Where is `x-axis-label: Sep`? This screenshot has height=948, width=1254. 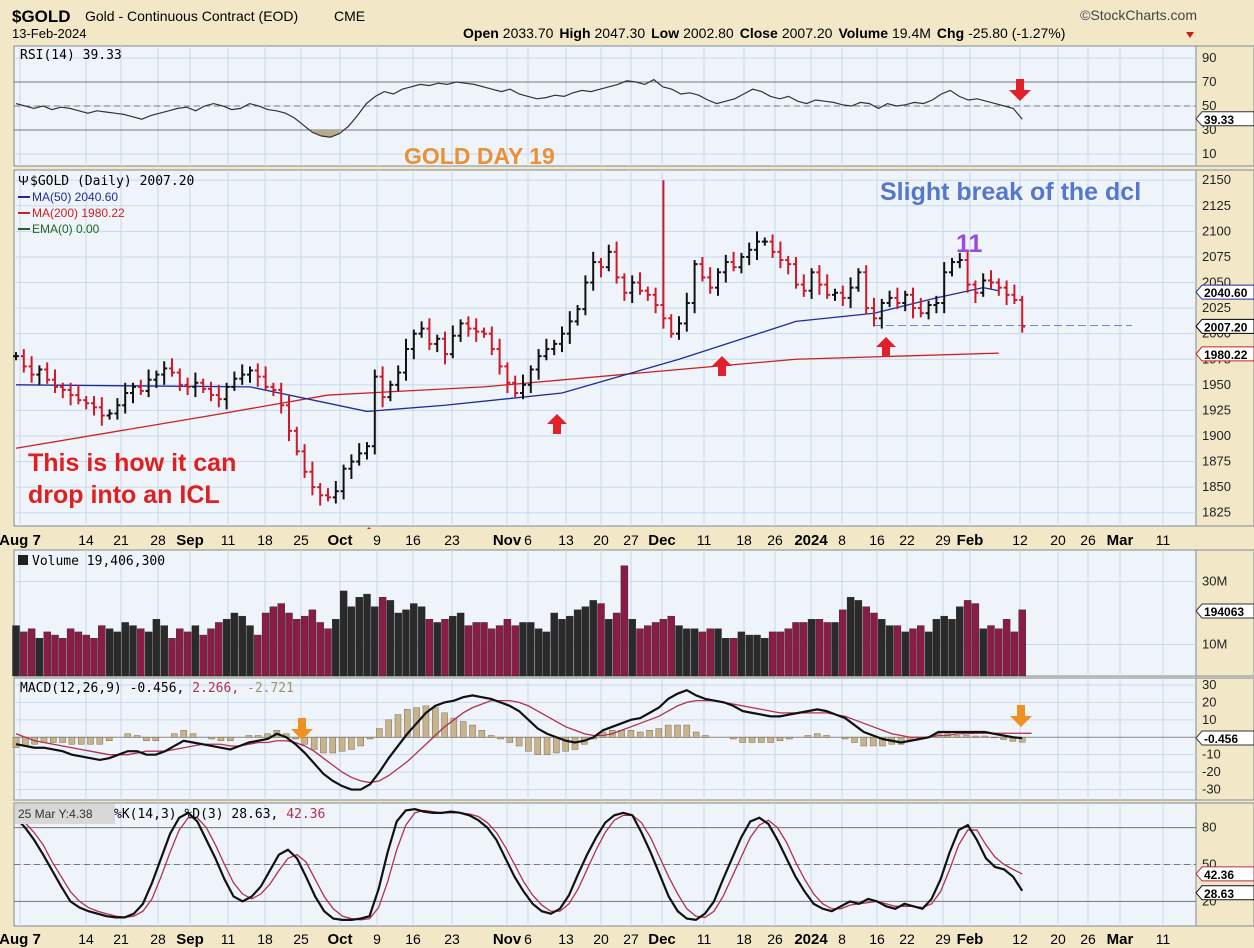
x-axis-label: Sep is located at coordinates (190, 939).